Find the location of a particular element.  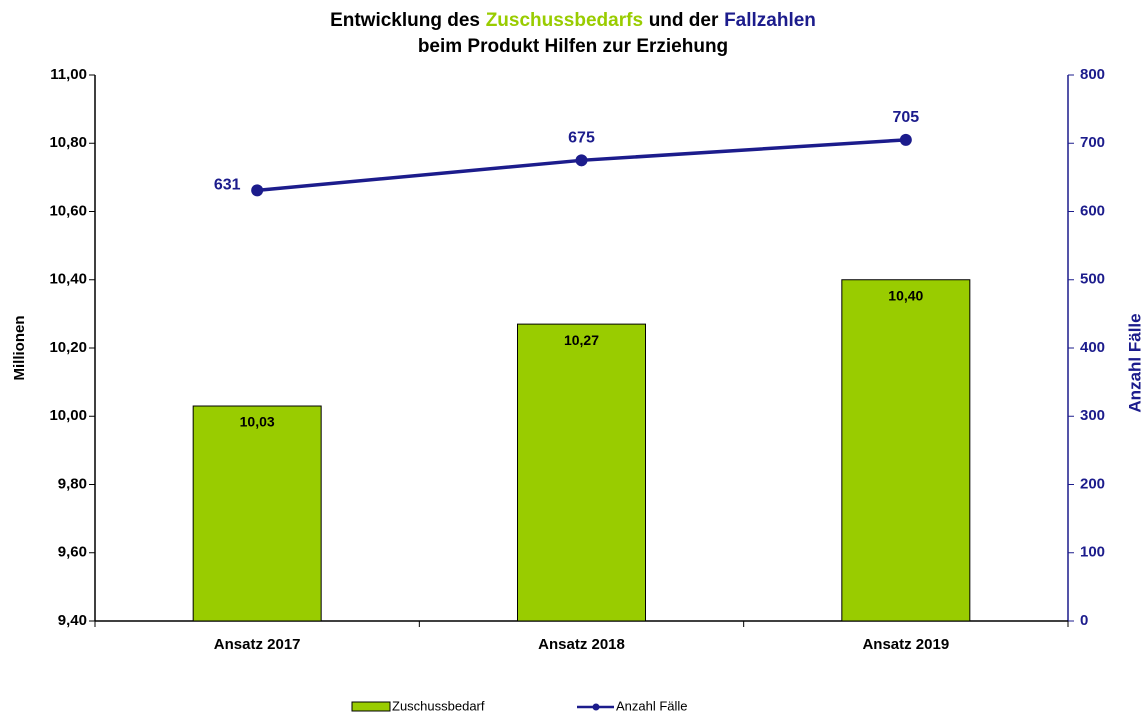

y-tick-label: 11,00 is located at coordinates (68, 74).